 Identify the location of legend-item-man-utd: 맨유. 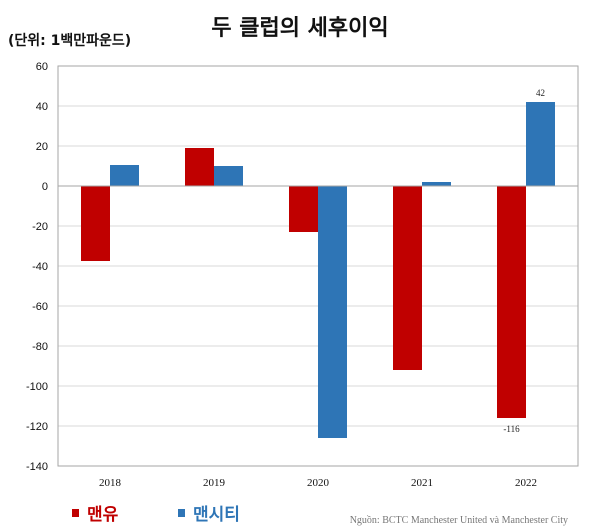
(95, 512).